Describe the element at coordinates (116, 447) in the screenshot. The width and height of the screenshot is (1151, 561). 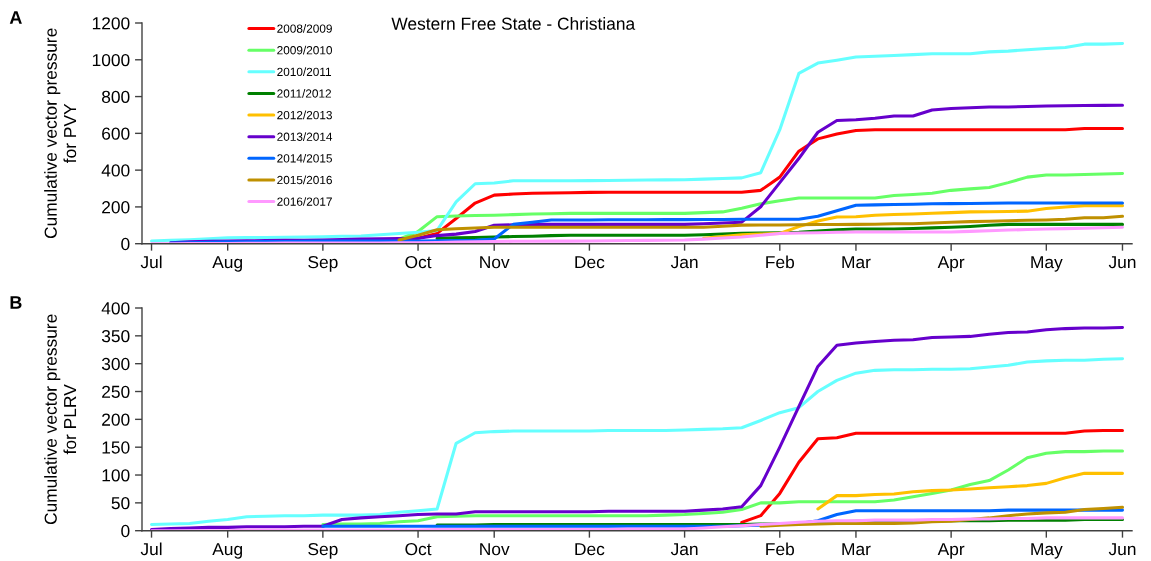
I see `y-tick-label: 150` at that location.